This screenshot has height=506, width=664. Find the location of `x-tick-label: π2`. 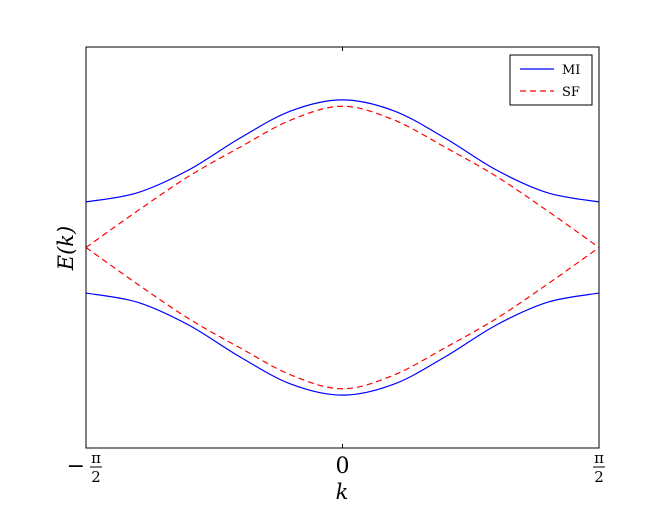

x-tick-label: π2 is located at coordinates (599, 467).